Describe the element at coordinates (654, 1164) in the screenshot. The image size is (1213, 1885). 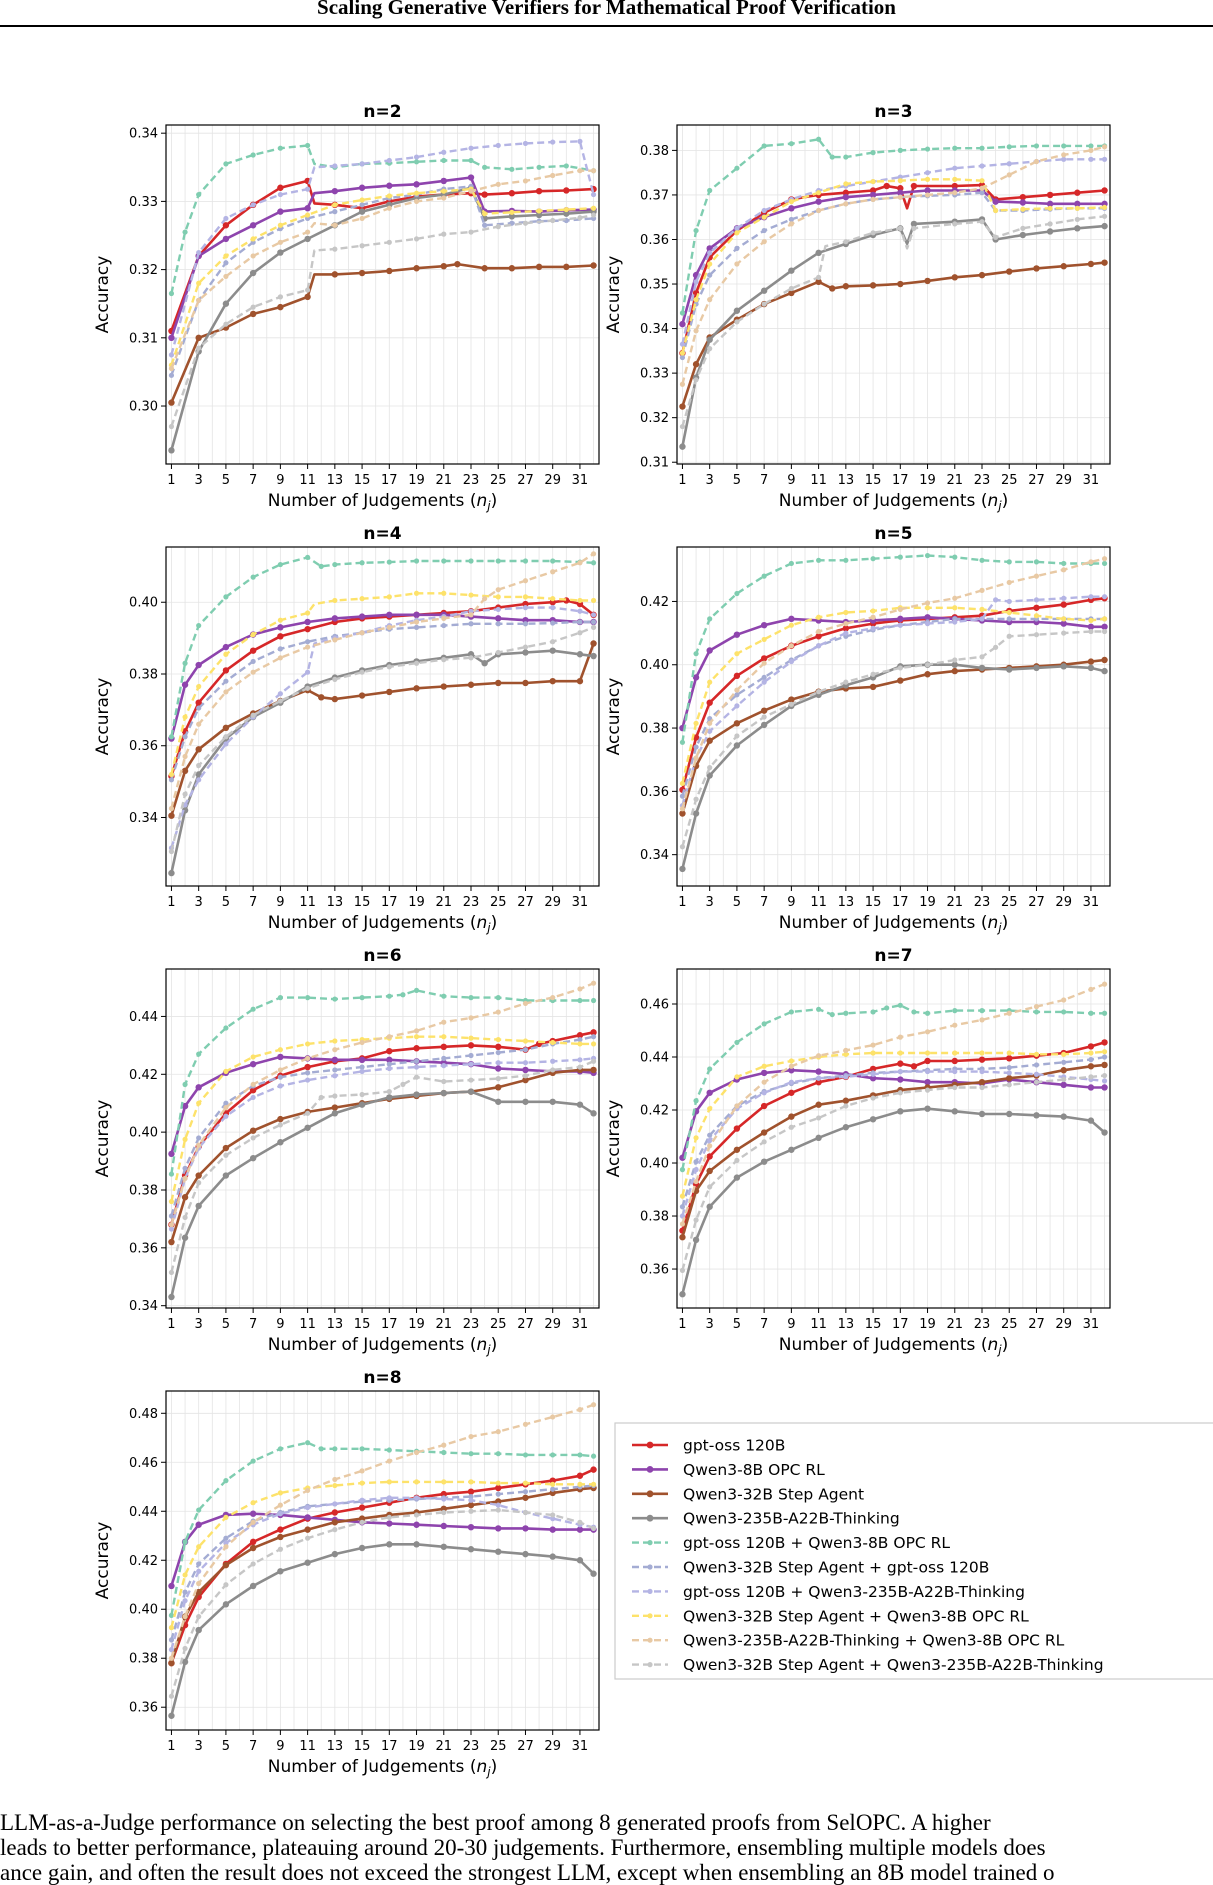
I see `y-tick-label: 0.40` at that location.